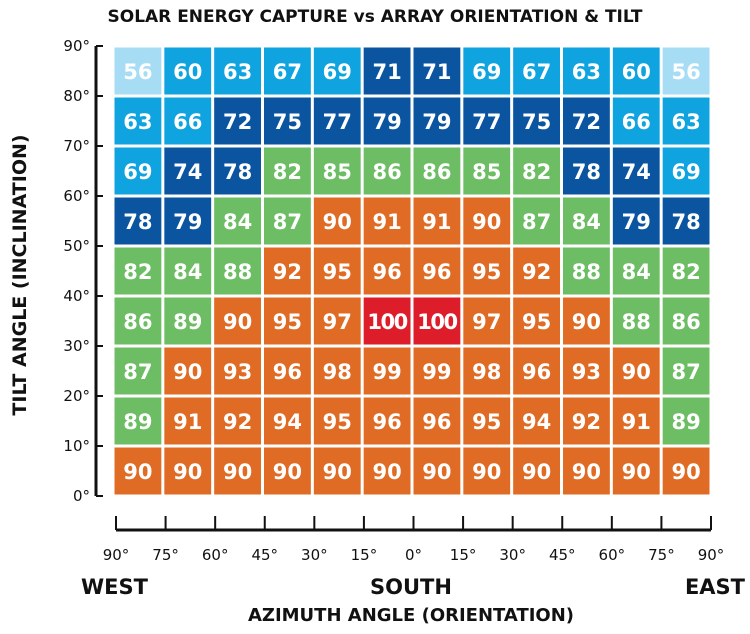 The height and width of the screenshot is (634, 750). I want to click on cell-value-label: 100, so click(437, 322).